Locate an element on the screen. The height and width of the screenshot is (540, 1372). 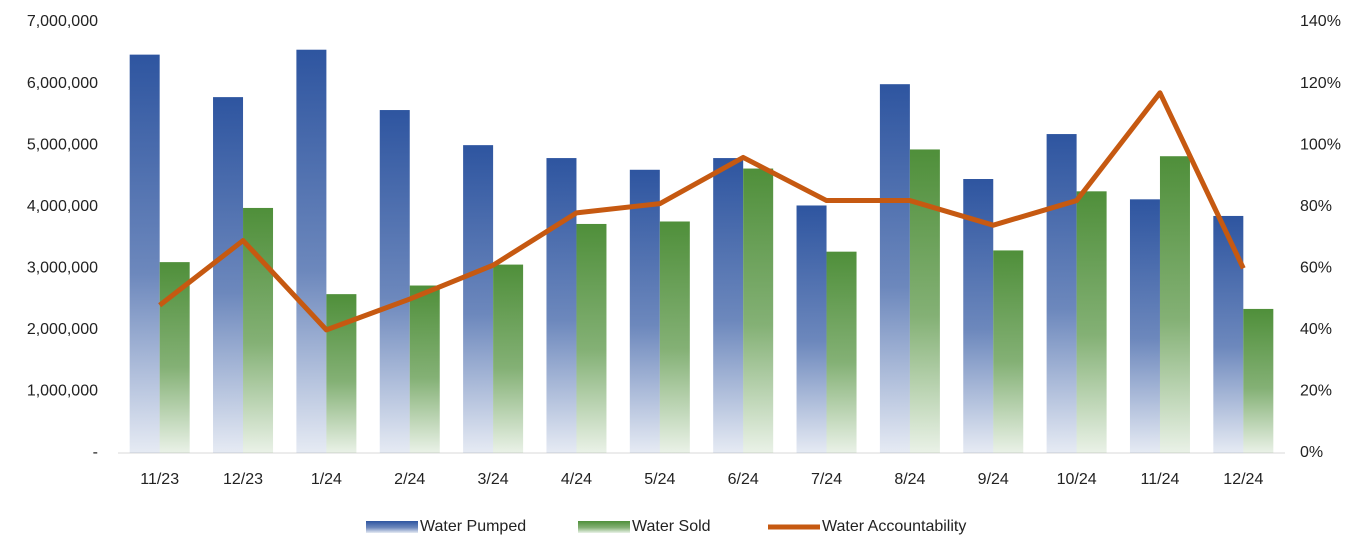
y2-tick-label: 100% is located at coordinates (1320, 144).